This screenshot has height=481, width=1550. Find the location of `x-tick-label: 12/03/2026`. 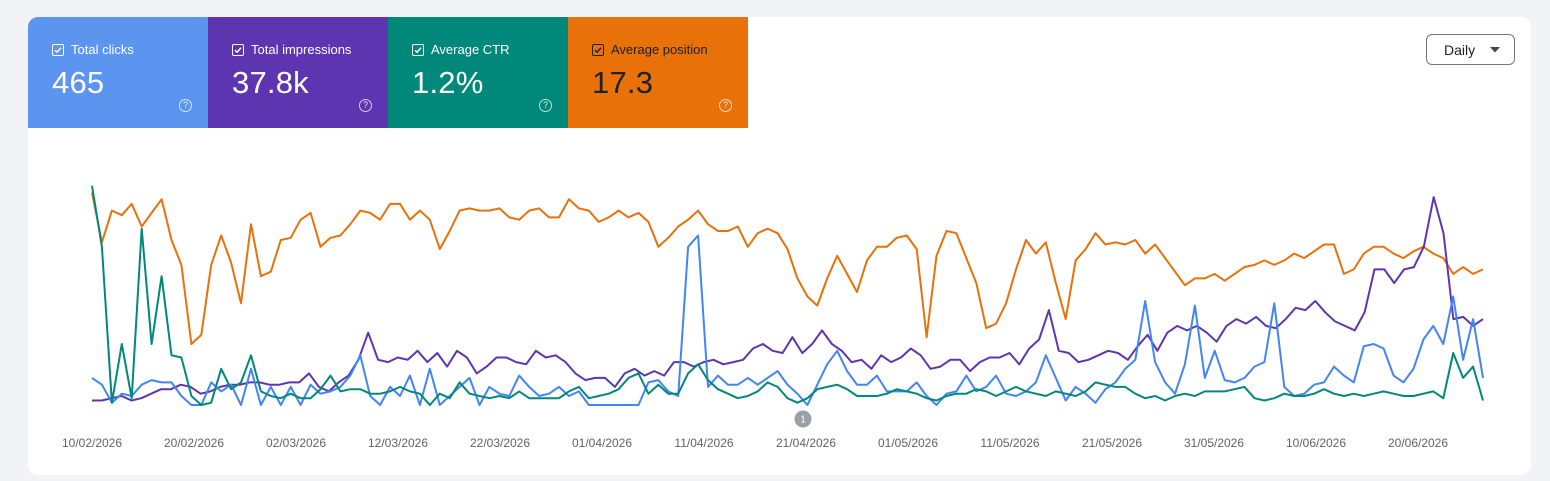

x-tick-label: 12/03/2026 is located at coordinates (398, 443).